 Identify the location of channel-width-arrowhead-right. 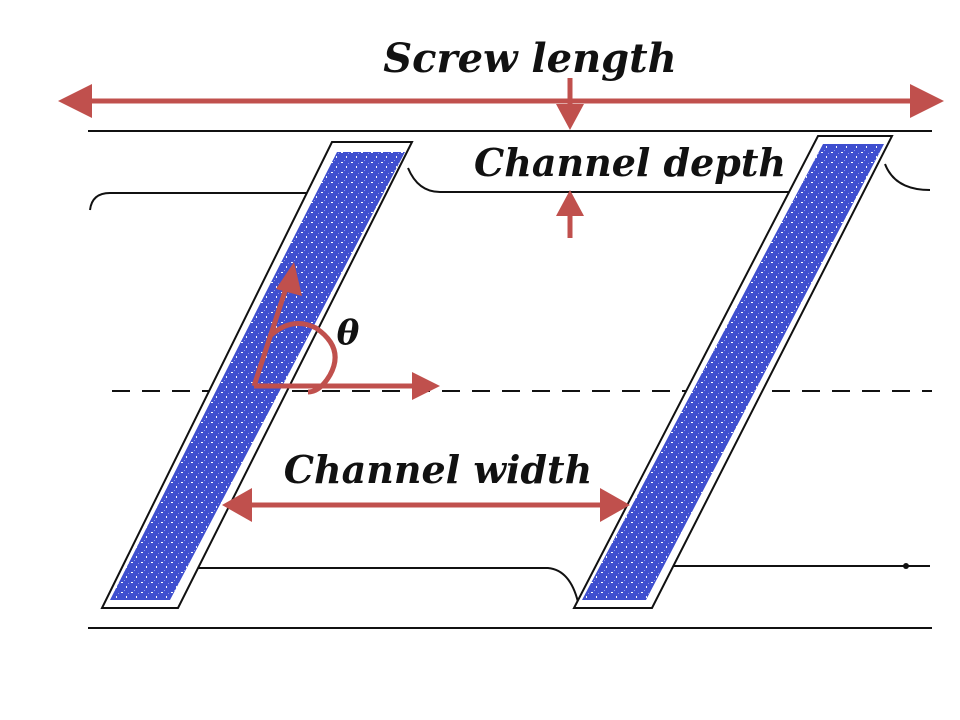
(615, 505).